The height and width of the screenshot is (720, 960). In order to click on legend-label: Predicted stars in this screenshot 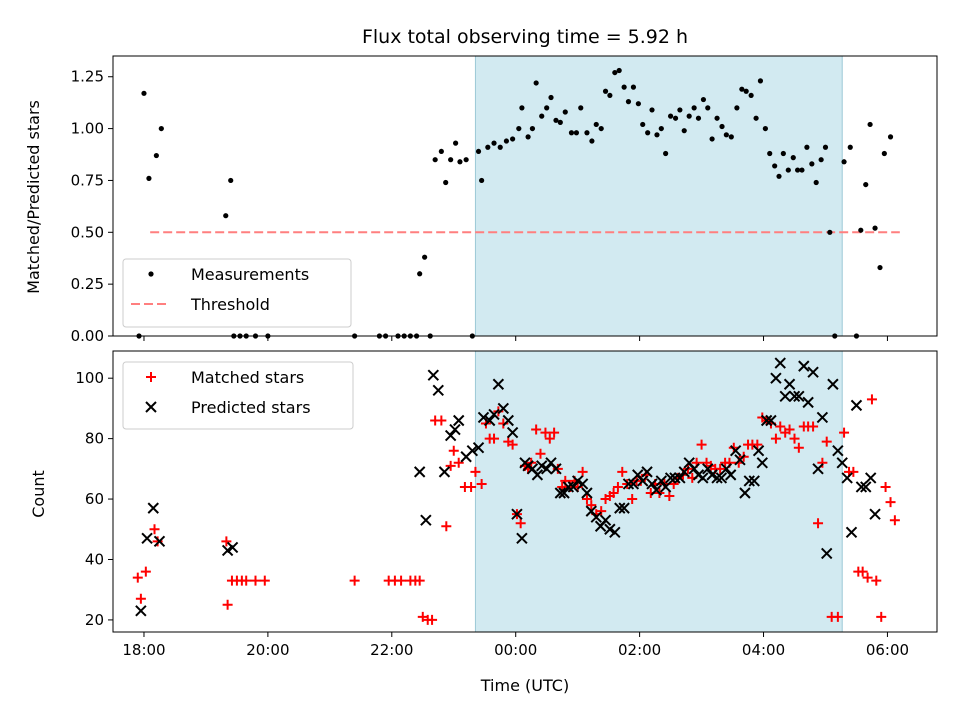, I will do `click(251, 407)`.